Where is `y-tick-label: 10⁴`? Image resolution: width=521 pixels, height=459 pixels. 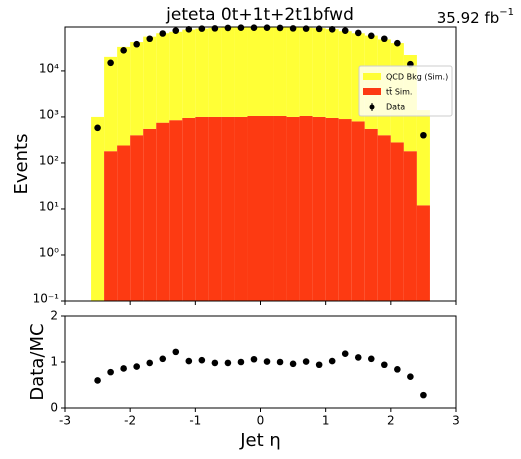
y-tick-label: 10⁴ is located at coordinates (49, 68).